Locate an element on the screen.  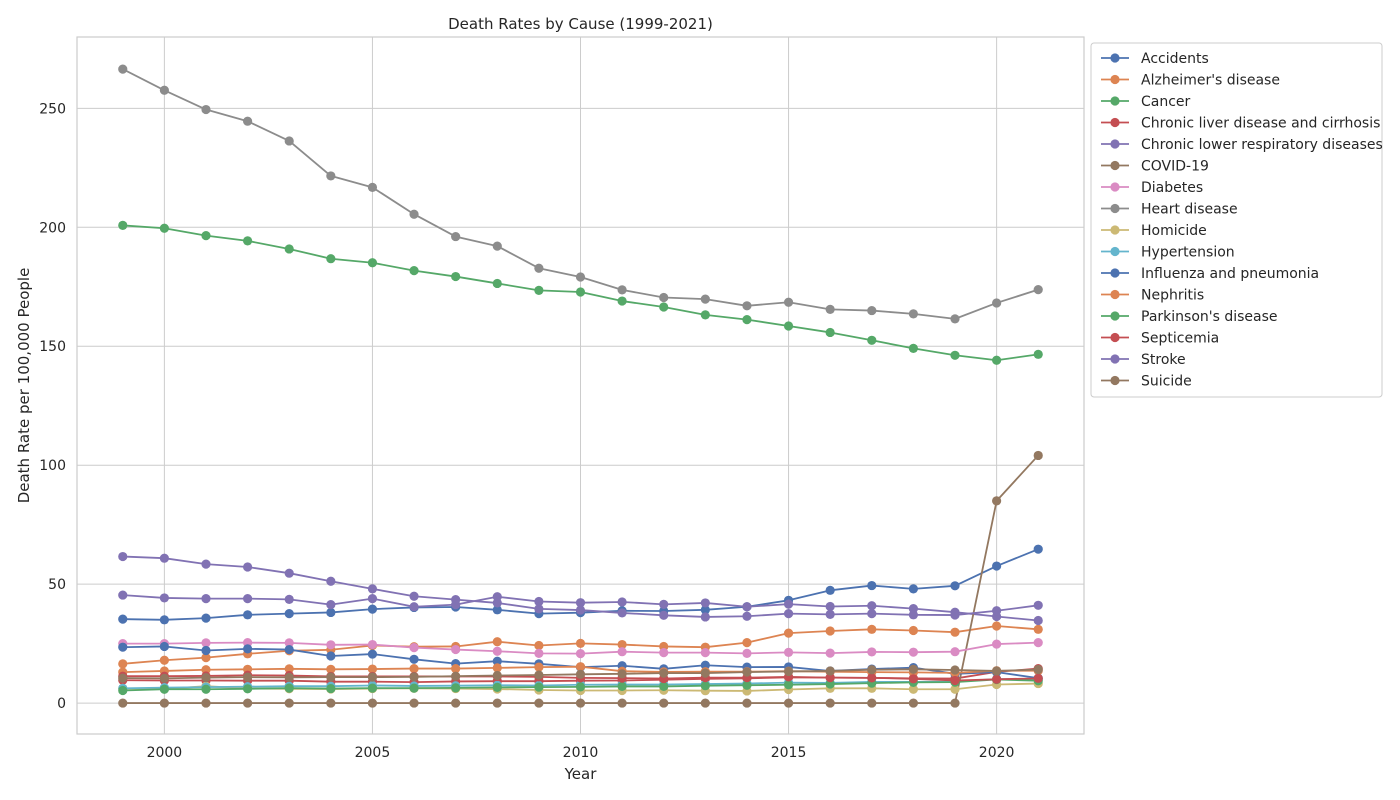
y-tick-label: 150 is located at coordinates (52, 347).